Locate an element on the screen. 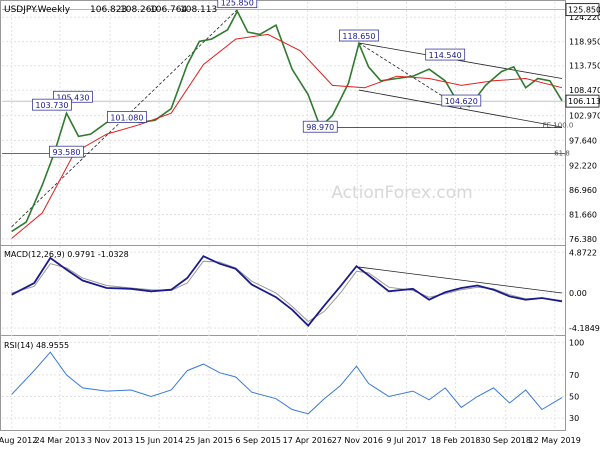 The image size is (600, 450). macd-y-tick-label: 0.00 is located at coordinates (578, 293).